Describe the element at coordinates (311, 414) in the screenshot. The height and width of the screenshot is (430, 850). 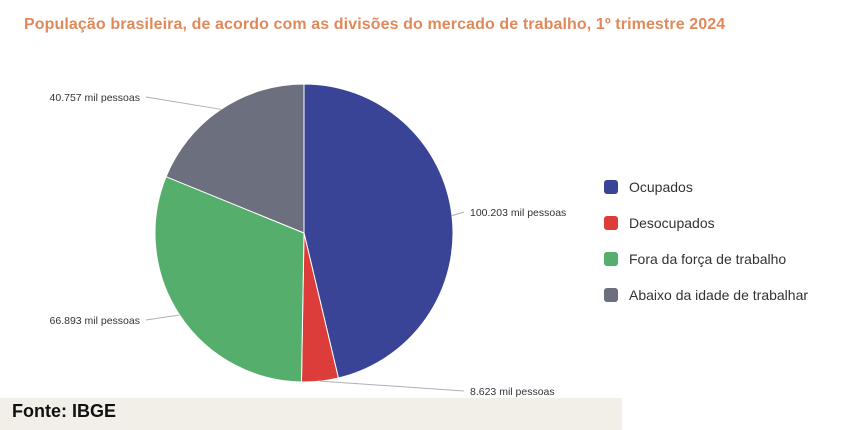
I see `source-bar` at that location.